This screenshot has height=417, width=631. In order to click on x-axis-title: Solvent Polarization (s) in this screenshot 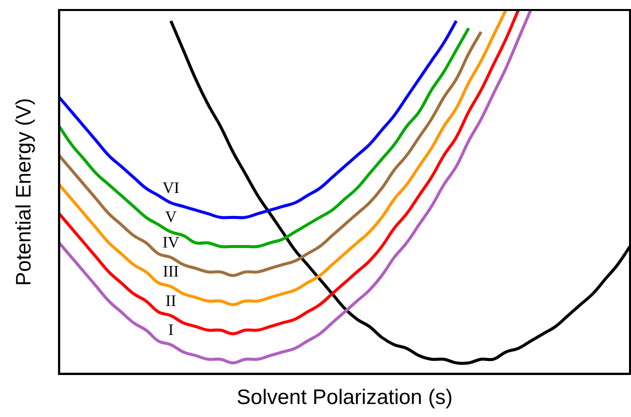, I will do `click(344, 398)`.